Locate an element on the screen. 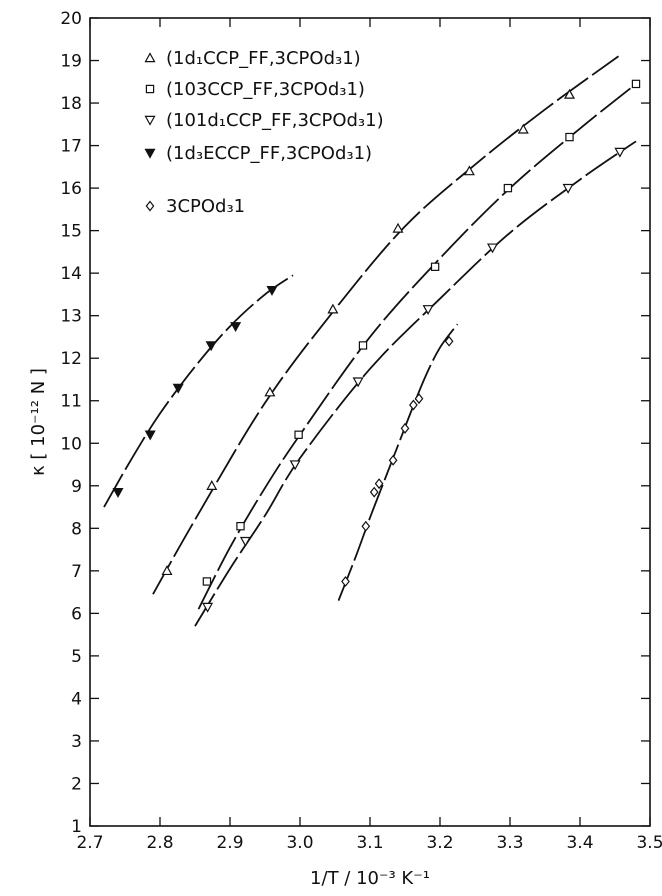 The image size is (662, 896). x-axis-label: 1/T / 10⁻³ K⁻¹ is located at coordinates (370, 878).